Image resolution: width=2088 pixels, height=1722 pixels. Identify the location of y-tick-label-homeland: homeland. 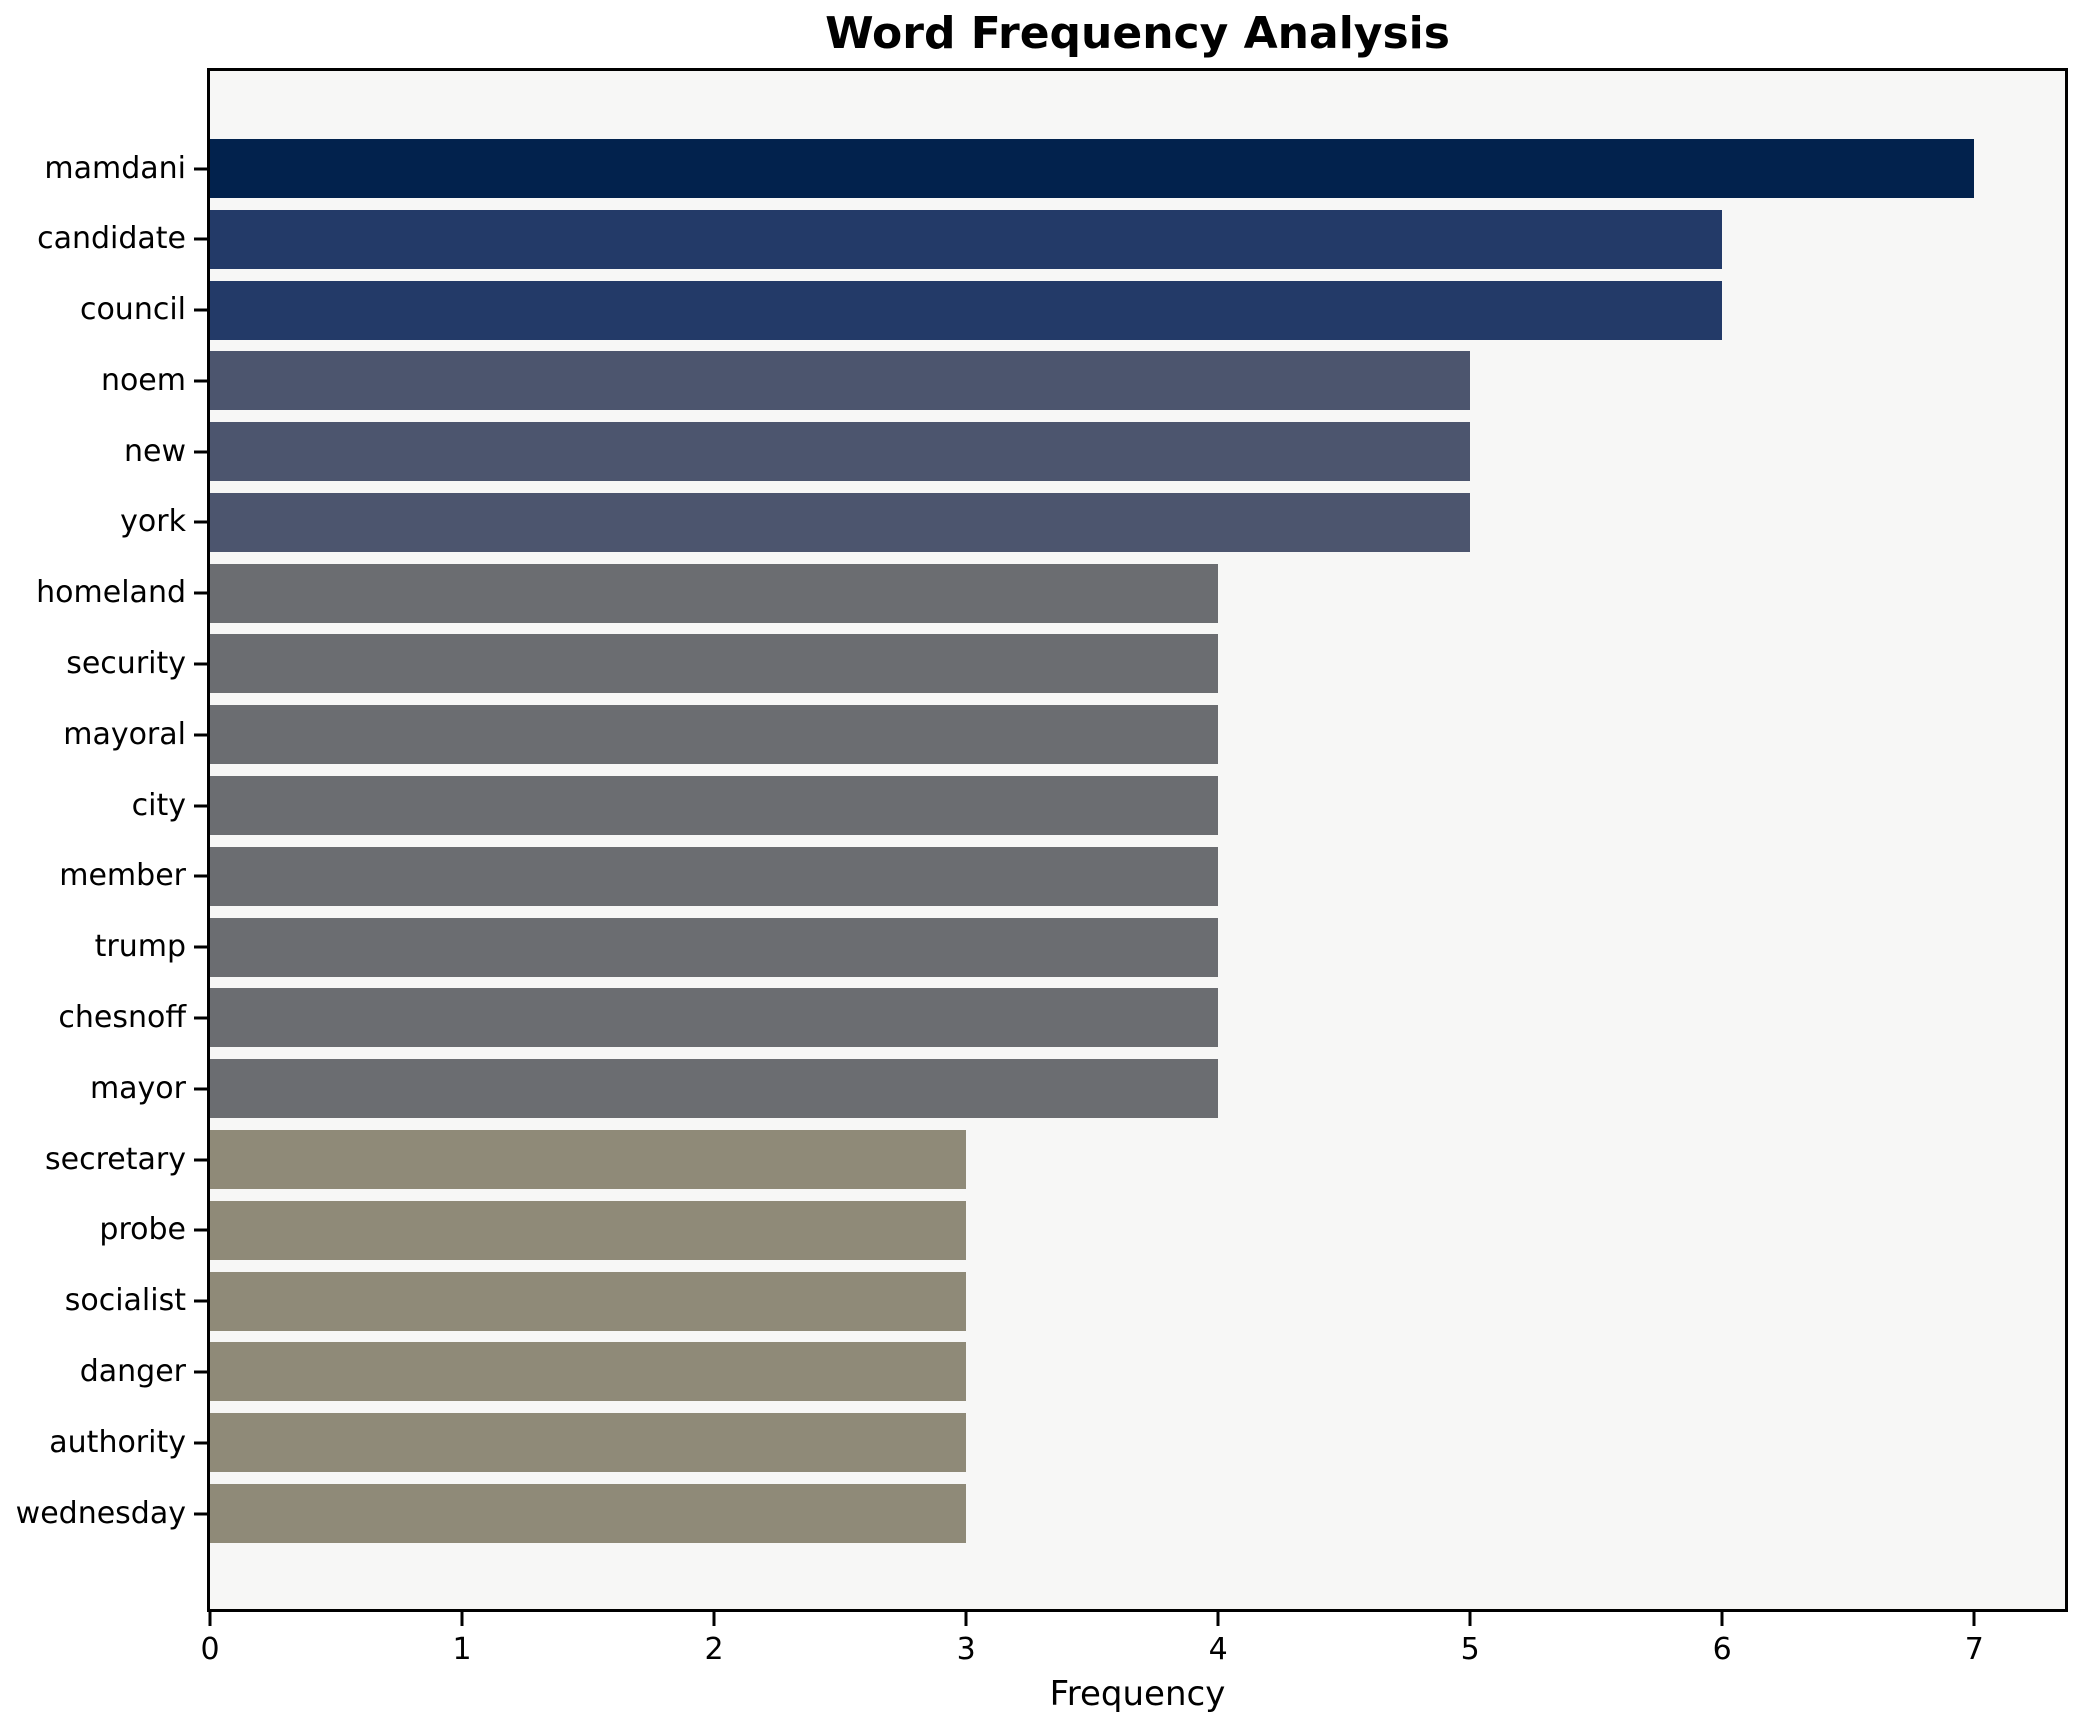
(111, 593).